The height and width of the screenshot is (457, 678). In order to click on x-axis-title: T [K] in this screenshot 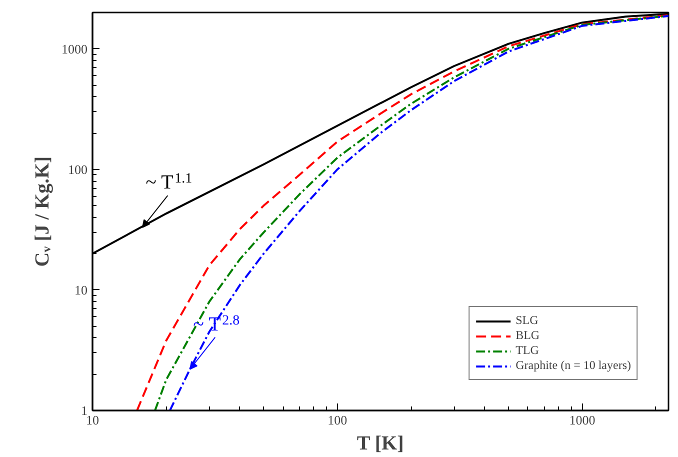, I will do `click(380, 443)`.